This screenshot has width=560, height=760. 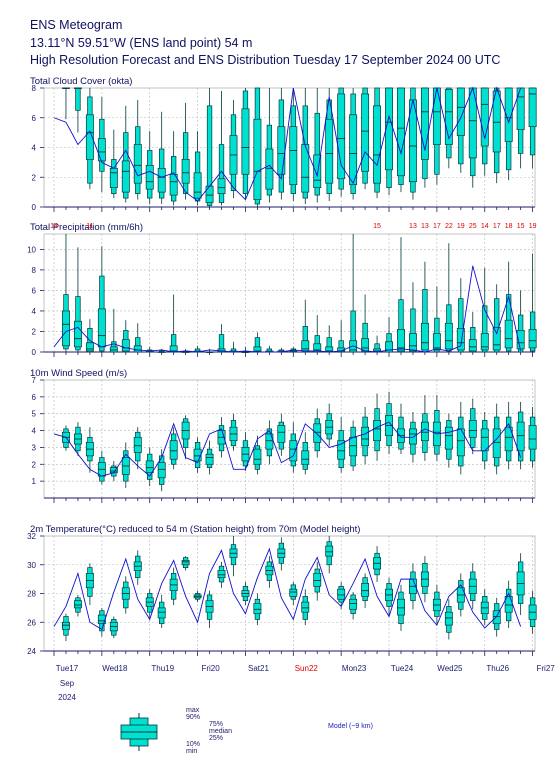 What do you see at coordinates (31, 249) in the screenshot?
I see `y-tick-label: 10` at bounding box center [31, 249].